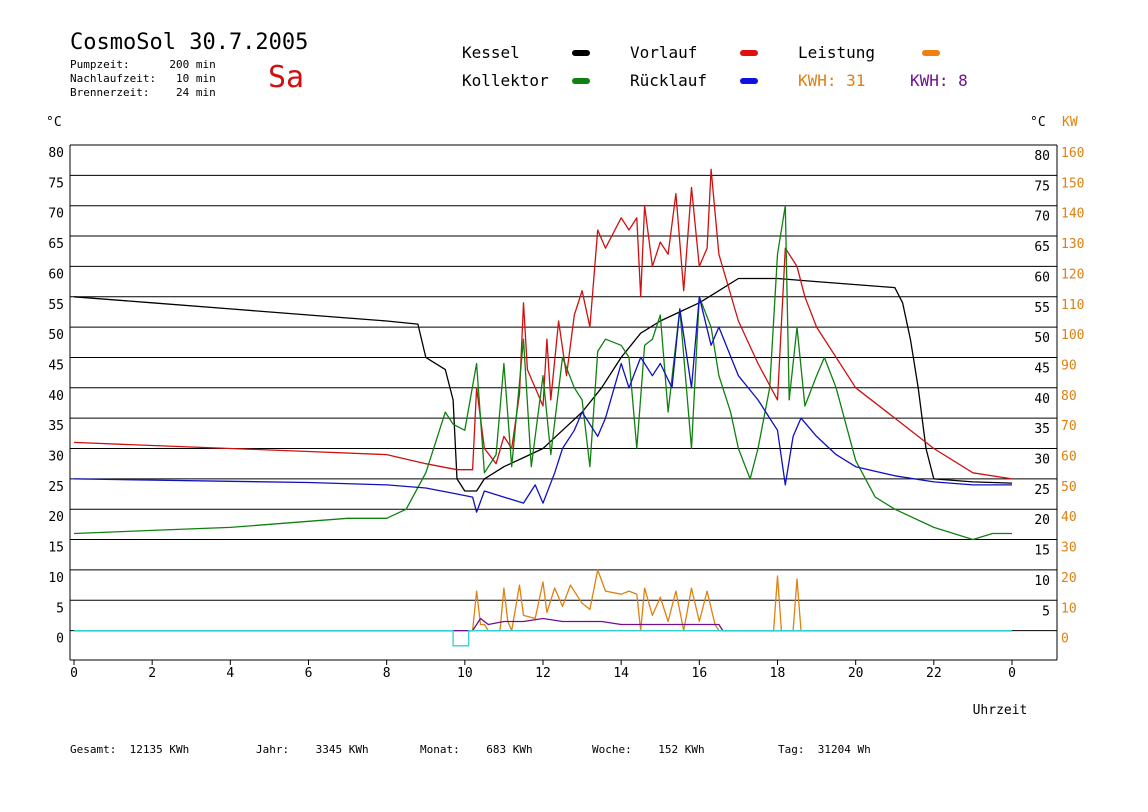 The height and width of the screenshot is (812, 1148). Describe the element at coordinates (1042, 399) in the screenshot. I see `y-tick-label-right: 40` at that location.